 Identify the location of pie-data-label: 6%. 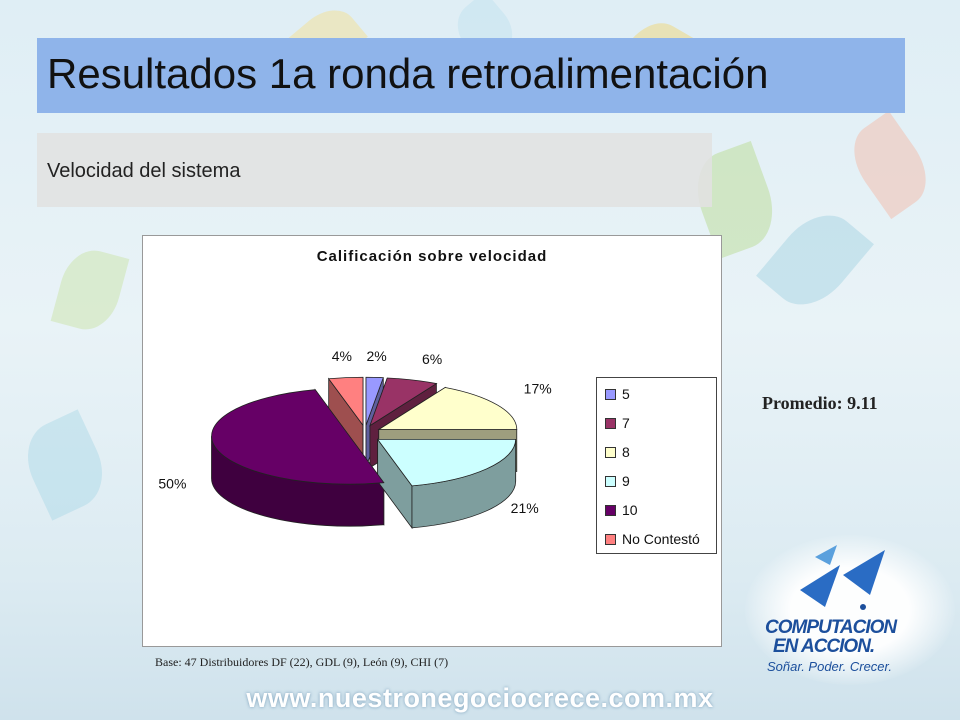
(432, 359).